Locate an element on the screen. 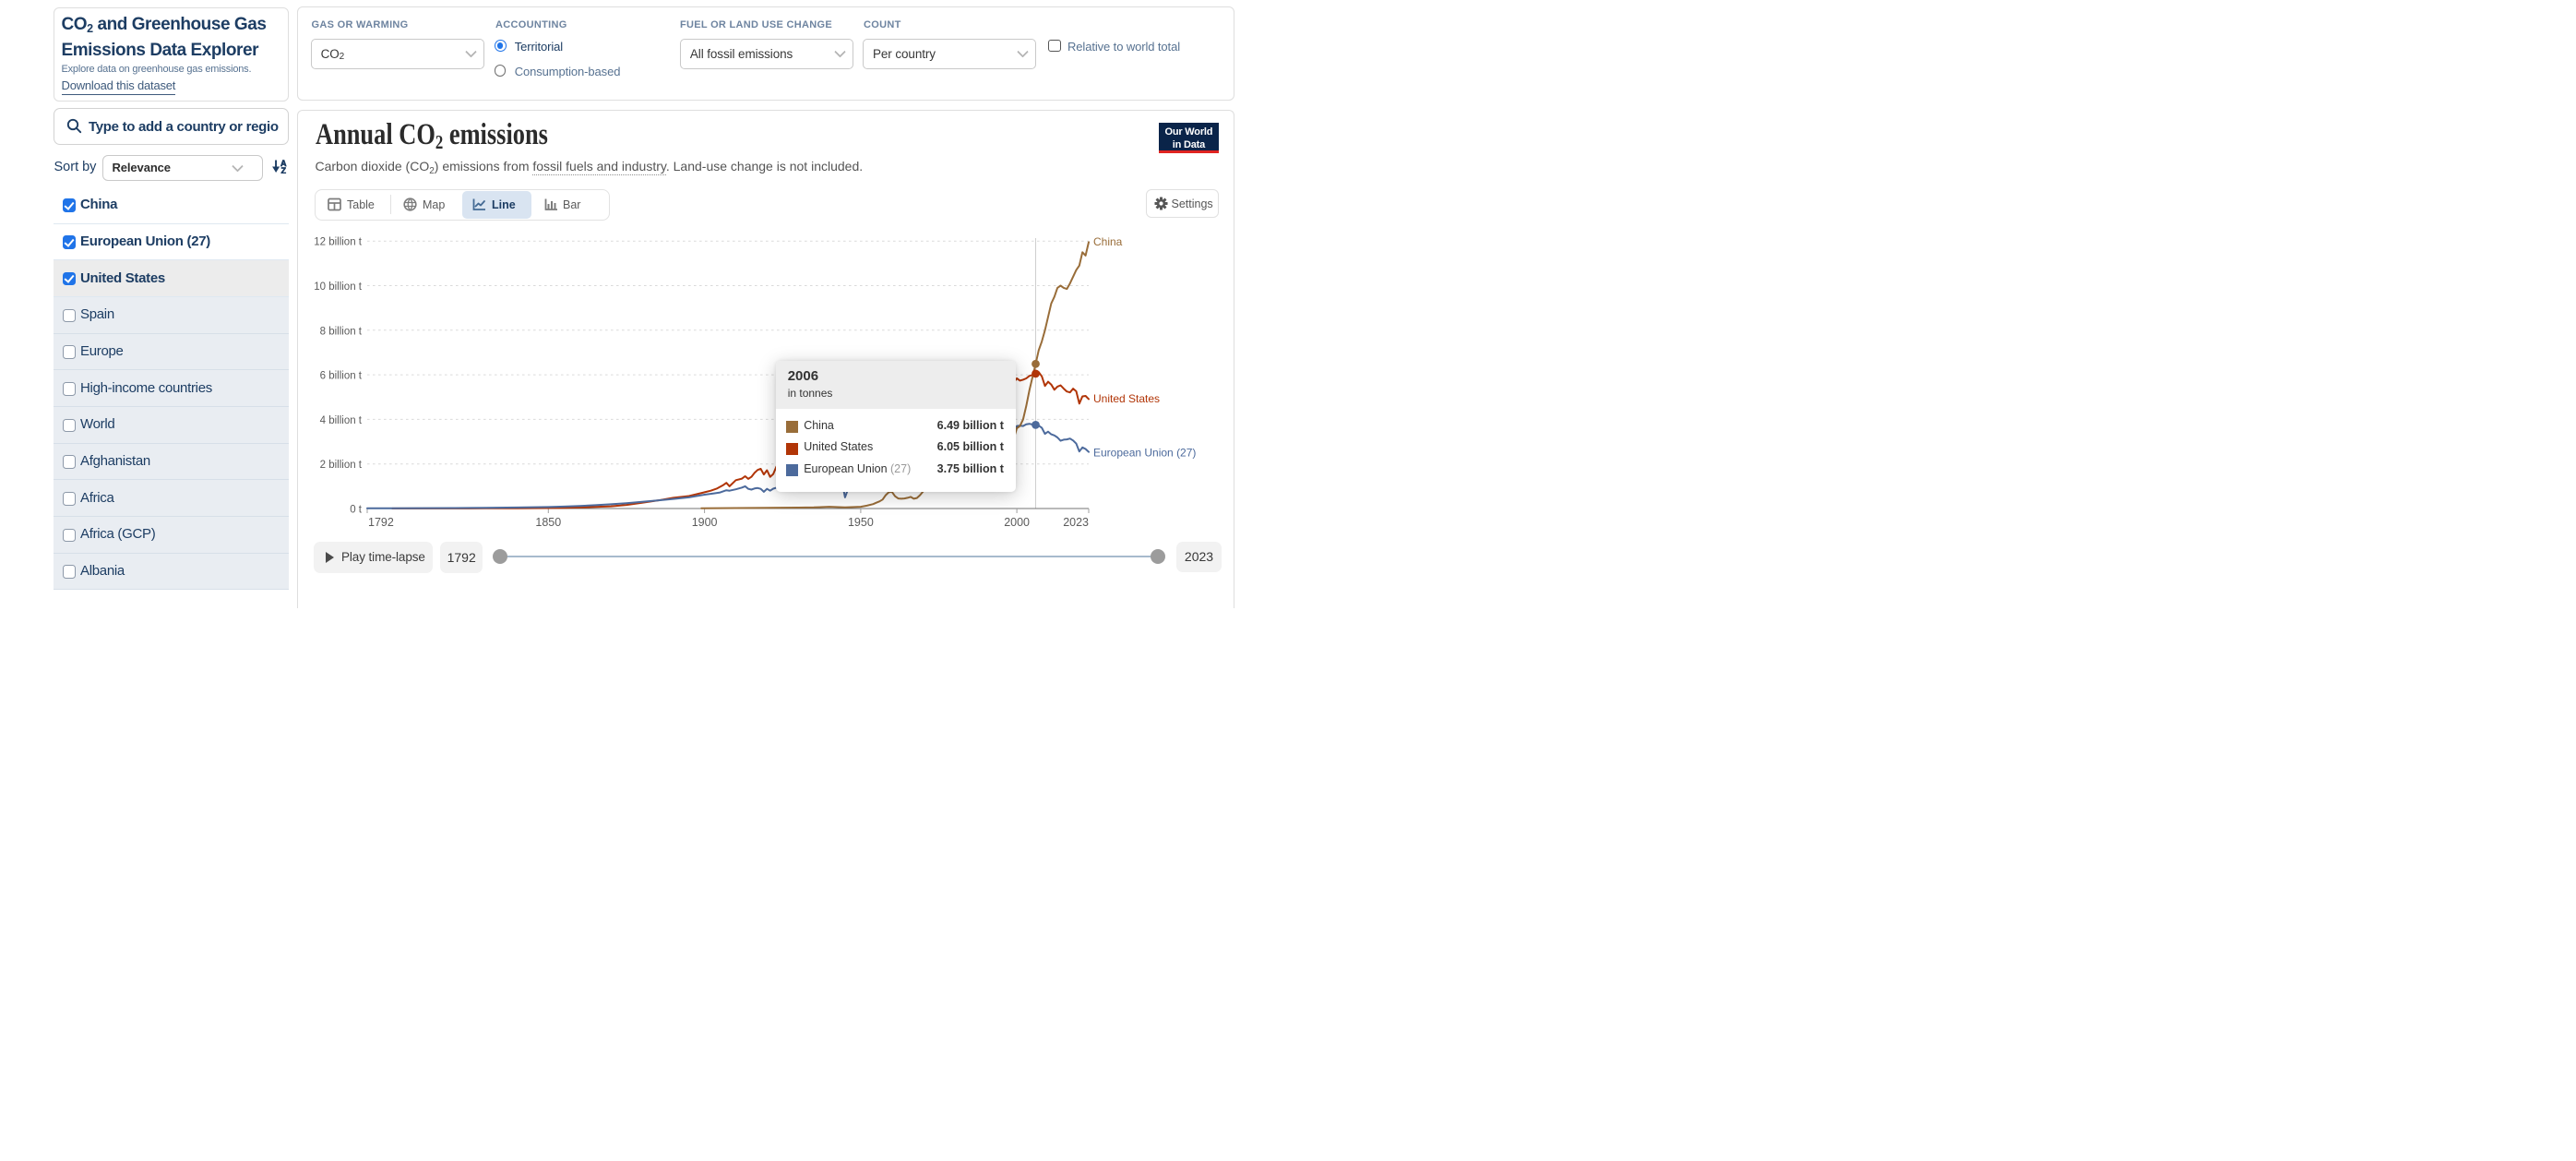 This screenshot has height=1161, width=2576. svg-text: 4 billion t is located at coordinates (342, 420).